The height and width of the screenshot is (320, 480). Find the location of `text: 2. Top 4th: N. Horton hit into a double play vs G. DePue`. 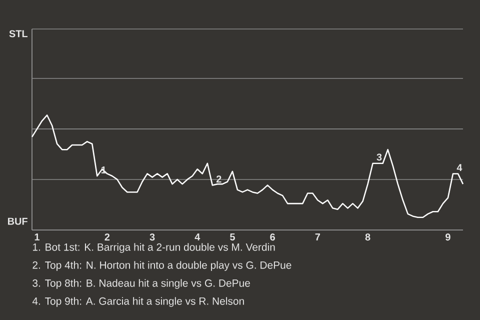

text: 2. Top 4th: N. Horton hit into a double play vs G. DePue is located at coordinates (162, 266).